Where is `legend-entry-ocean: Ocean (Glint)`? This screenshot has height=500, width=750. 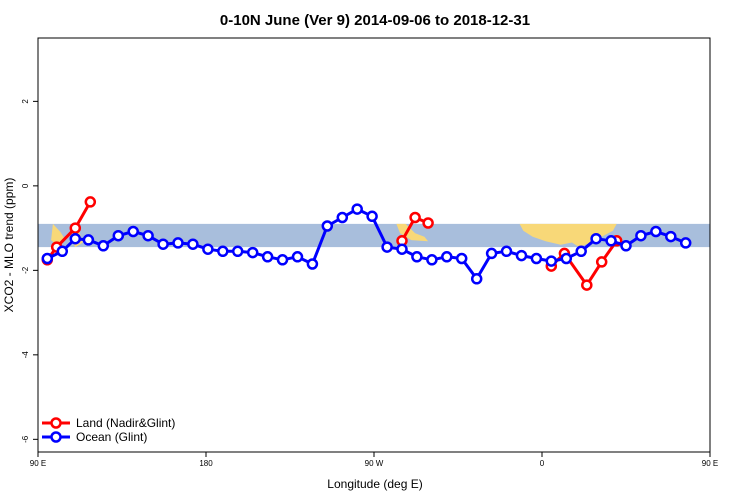 legend-entry-ocean: Ocean (Glint) is located at coordinates (94, 437).